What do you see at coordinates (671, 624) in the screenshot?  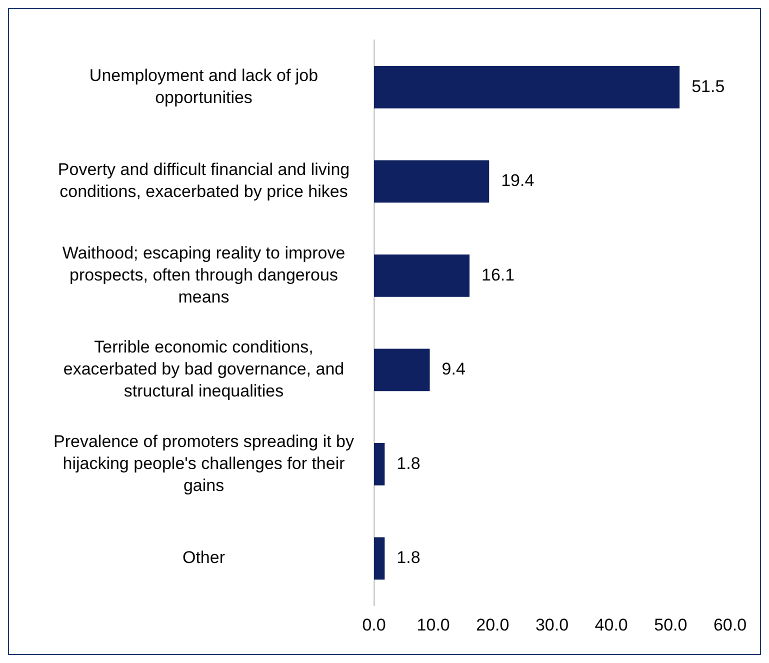 I see `x-tick-label: 50.0` at bounding box center [671, 624].